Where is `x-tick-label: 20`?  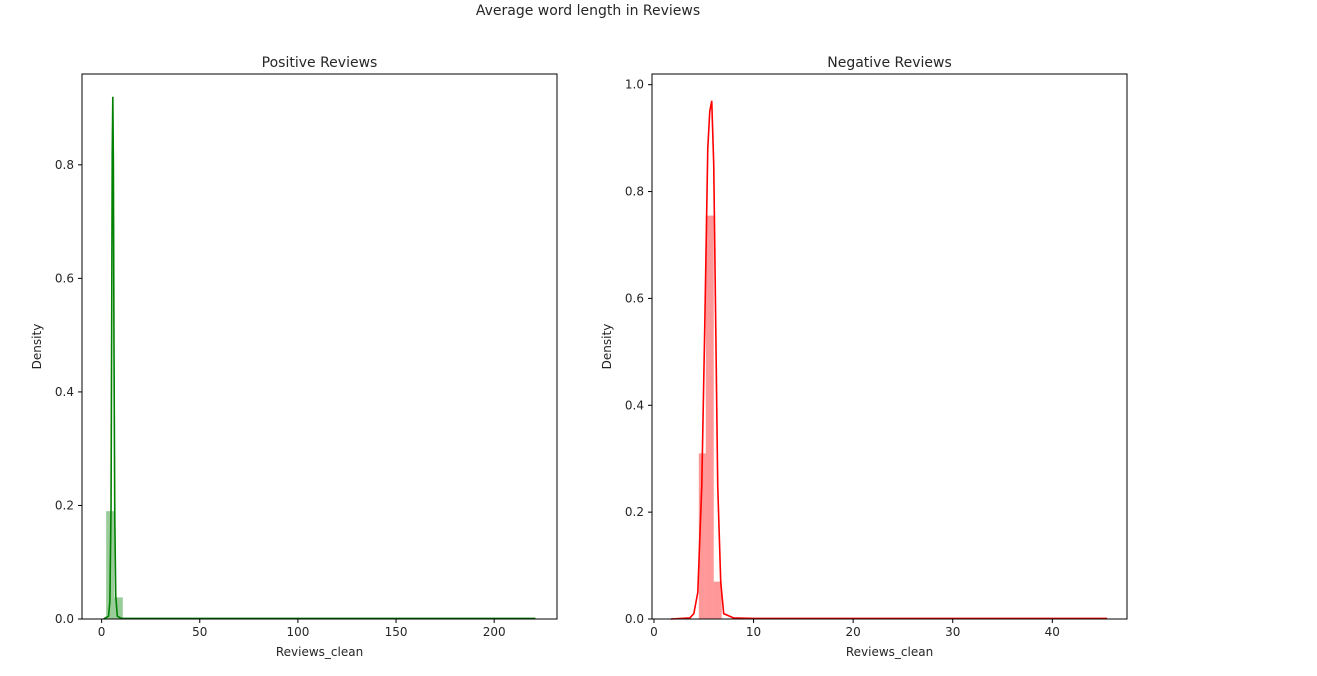 x-tick-label: 20 is located at coordinates (853, 632).